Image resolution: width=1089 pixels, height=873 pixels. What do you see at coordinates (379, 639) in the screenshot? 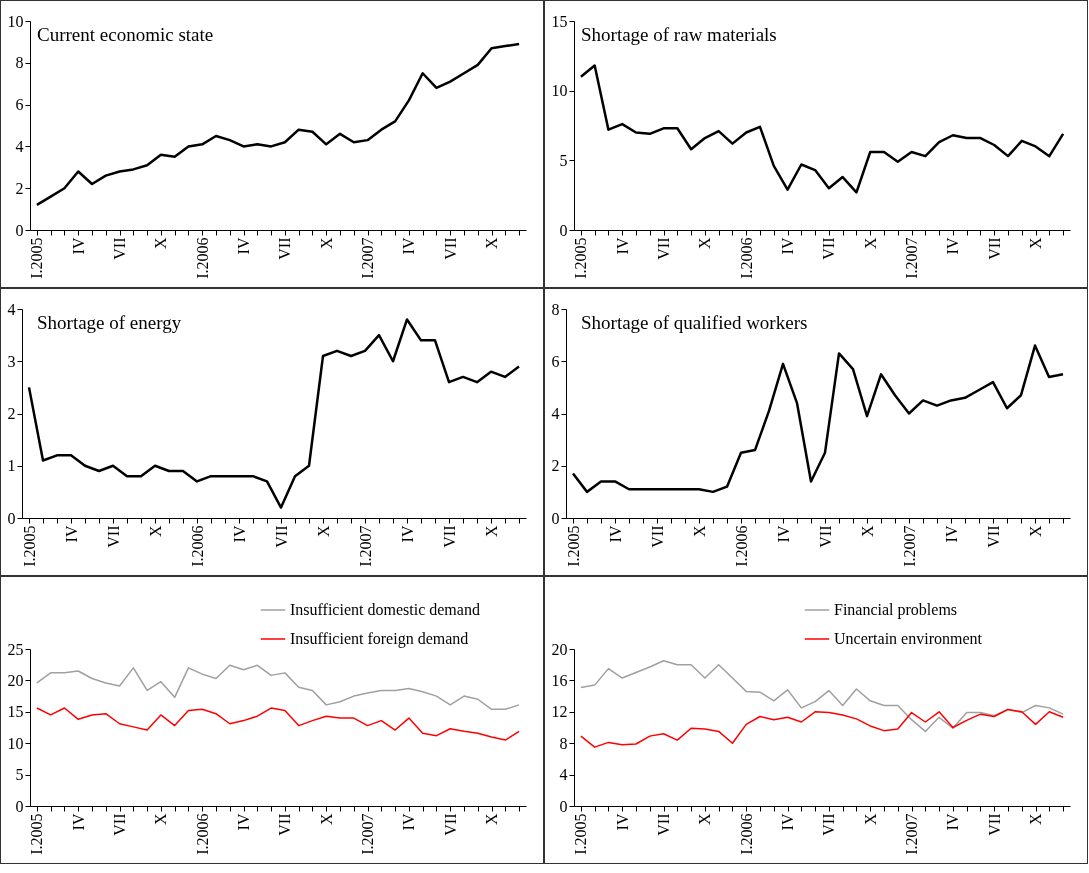
I see `legend-label: Insufficient foreign demand` at bounding box center [379, 639].